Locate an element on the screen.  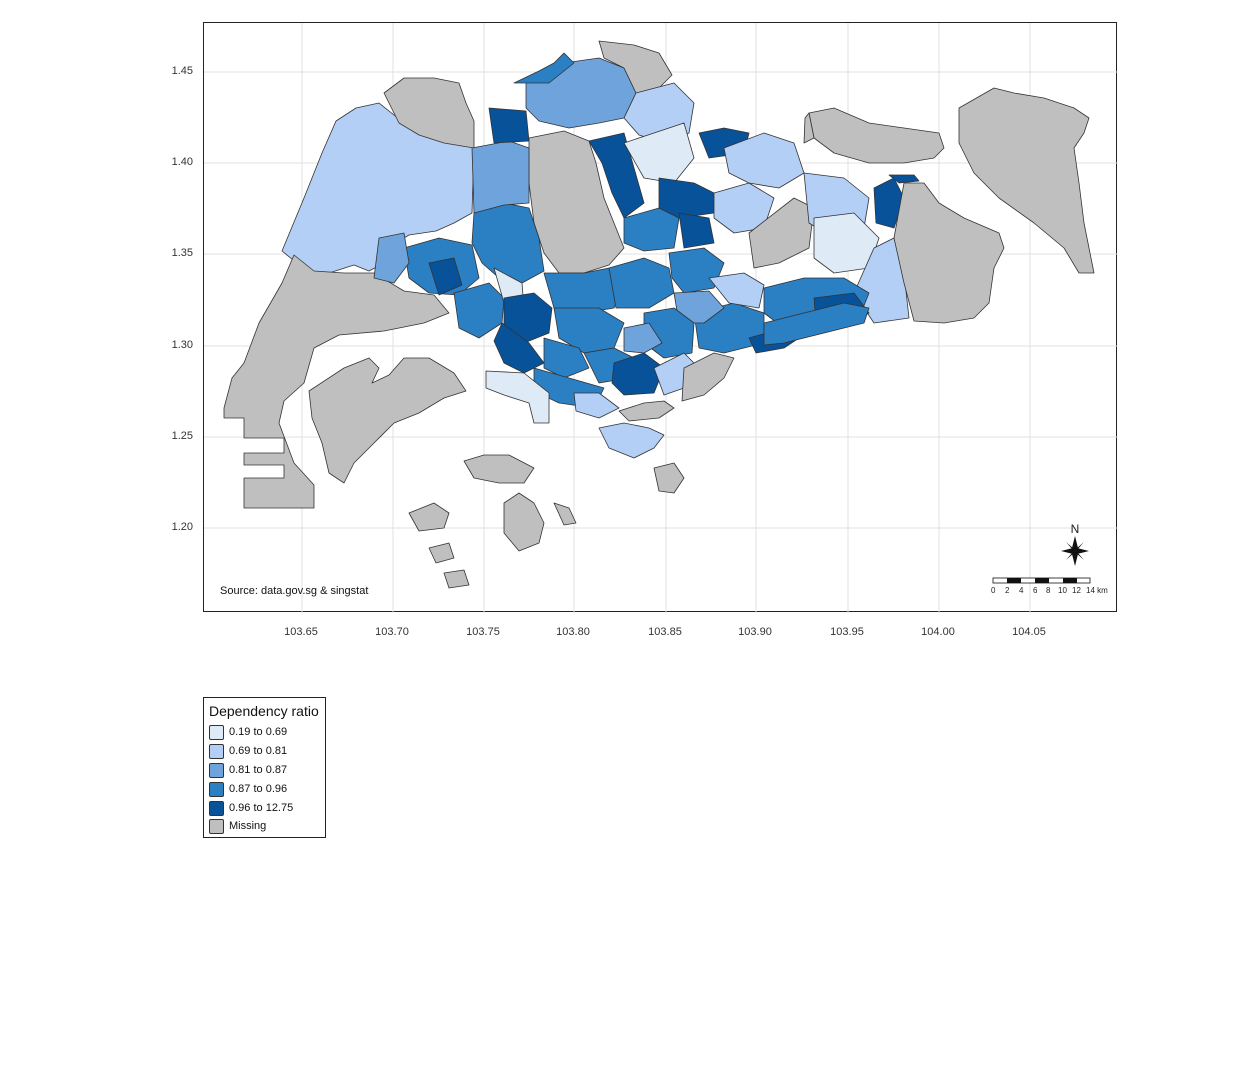
macpherson-region is located at coordinates (736, 290).